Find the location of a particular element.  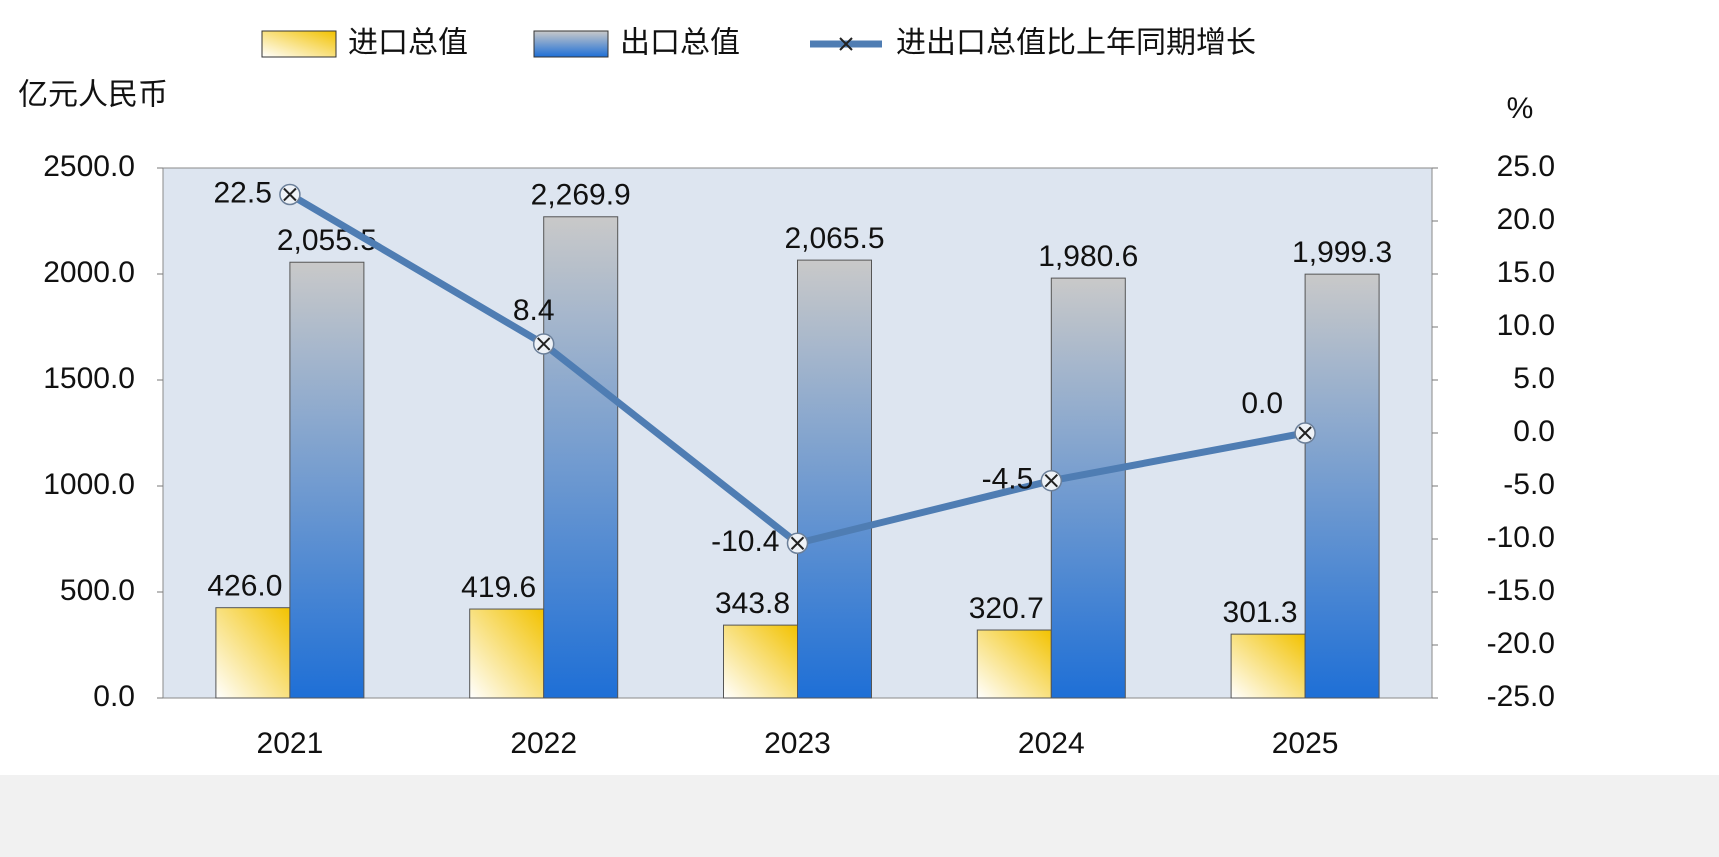

y2-tick-label: -10.0 is located at coordinates (1521, 537).